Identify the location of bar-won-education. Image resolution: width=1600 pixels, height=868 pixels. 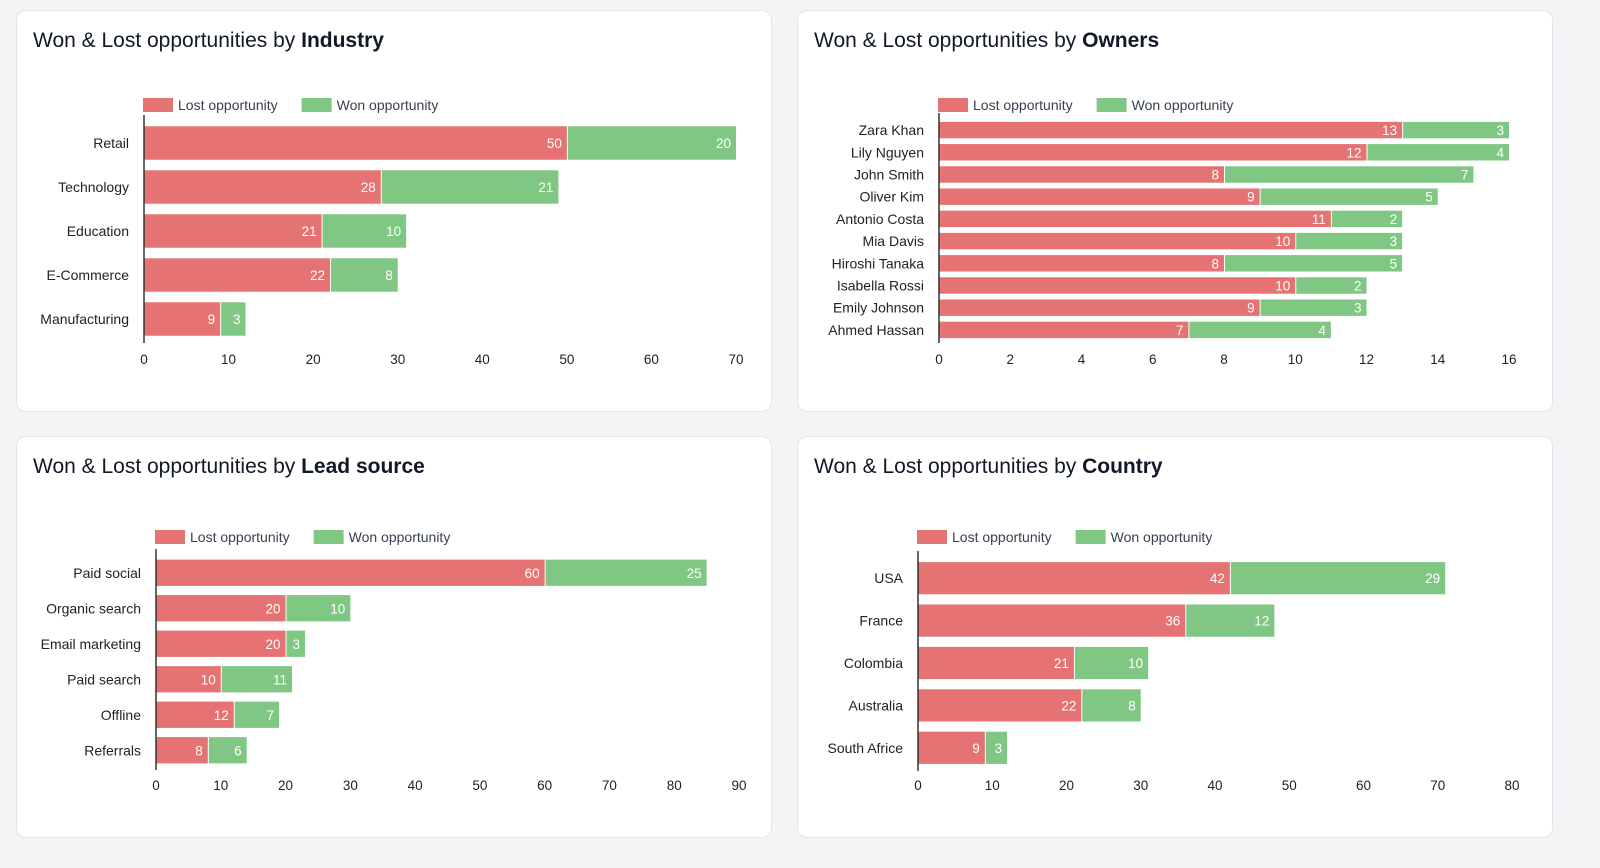
(364, 231).